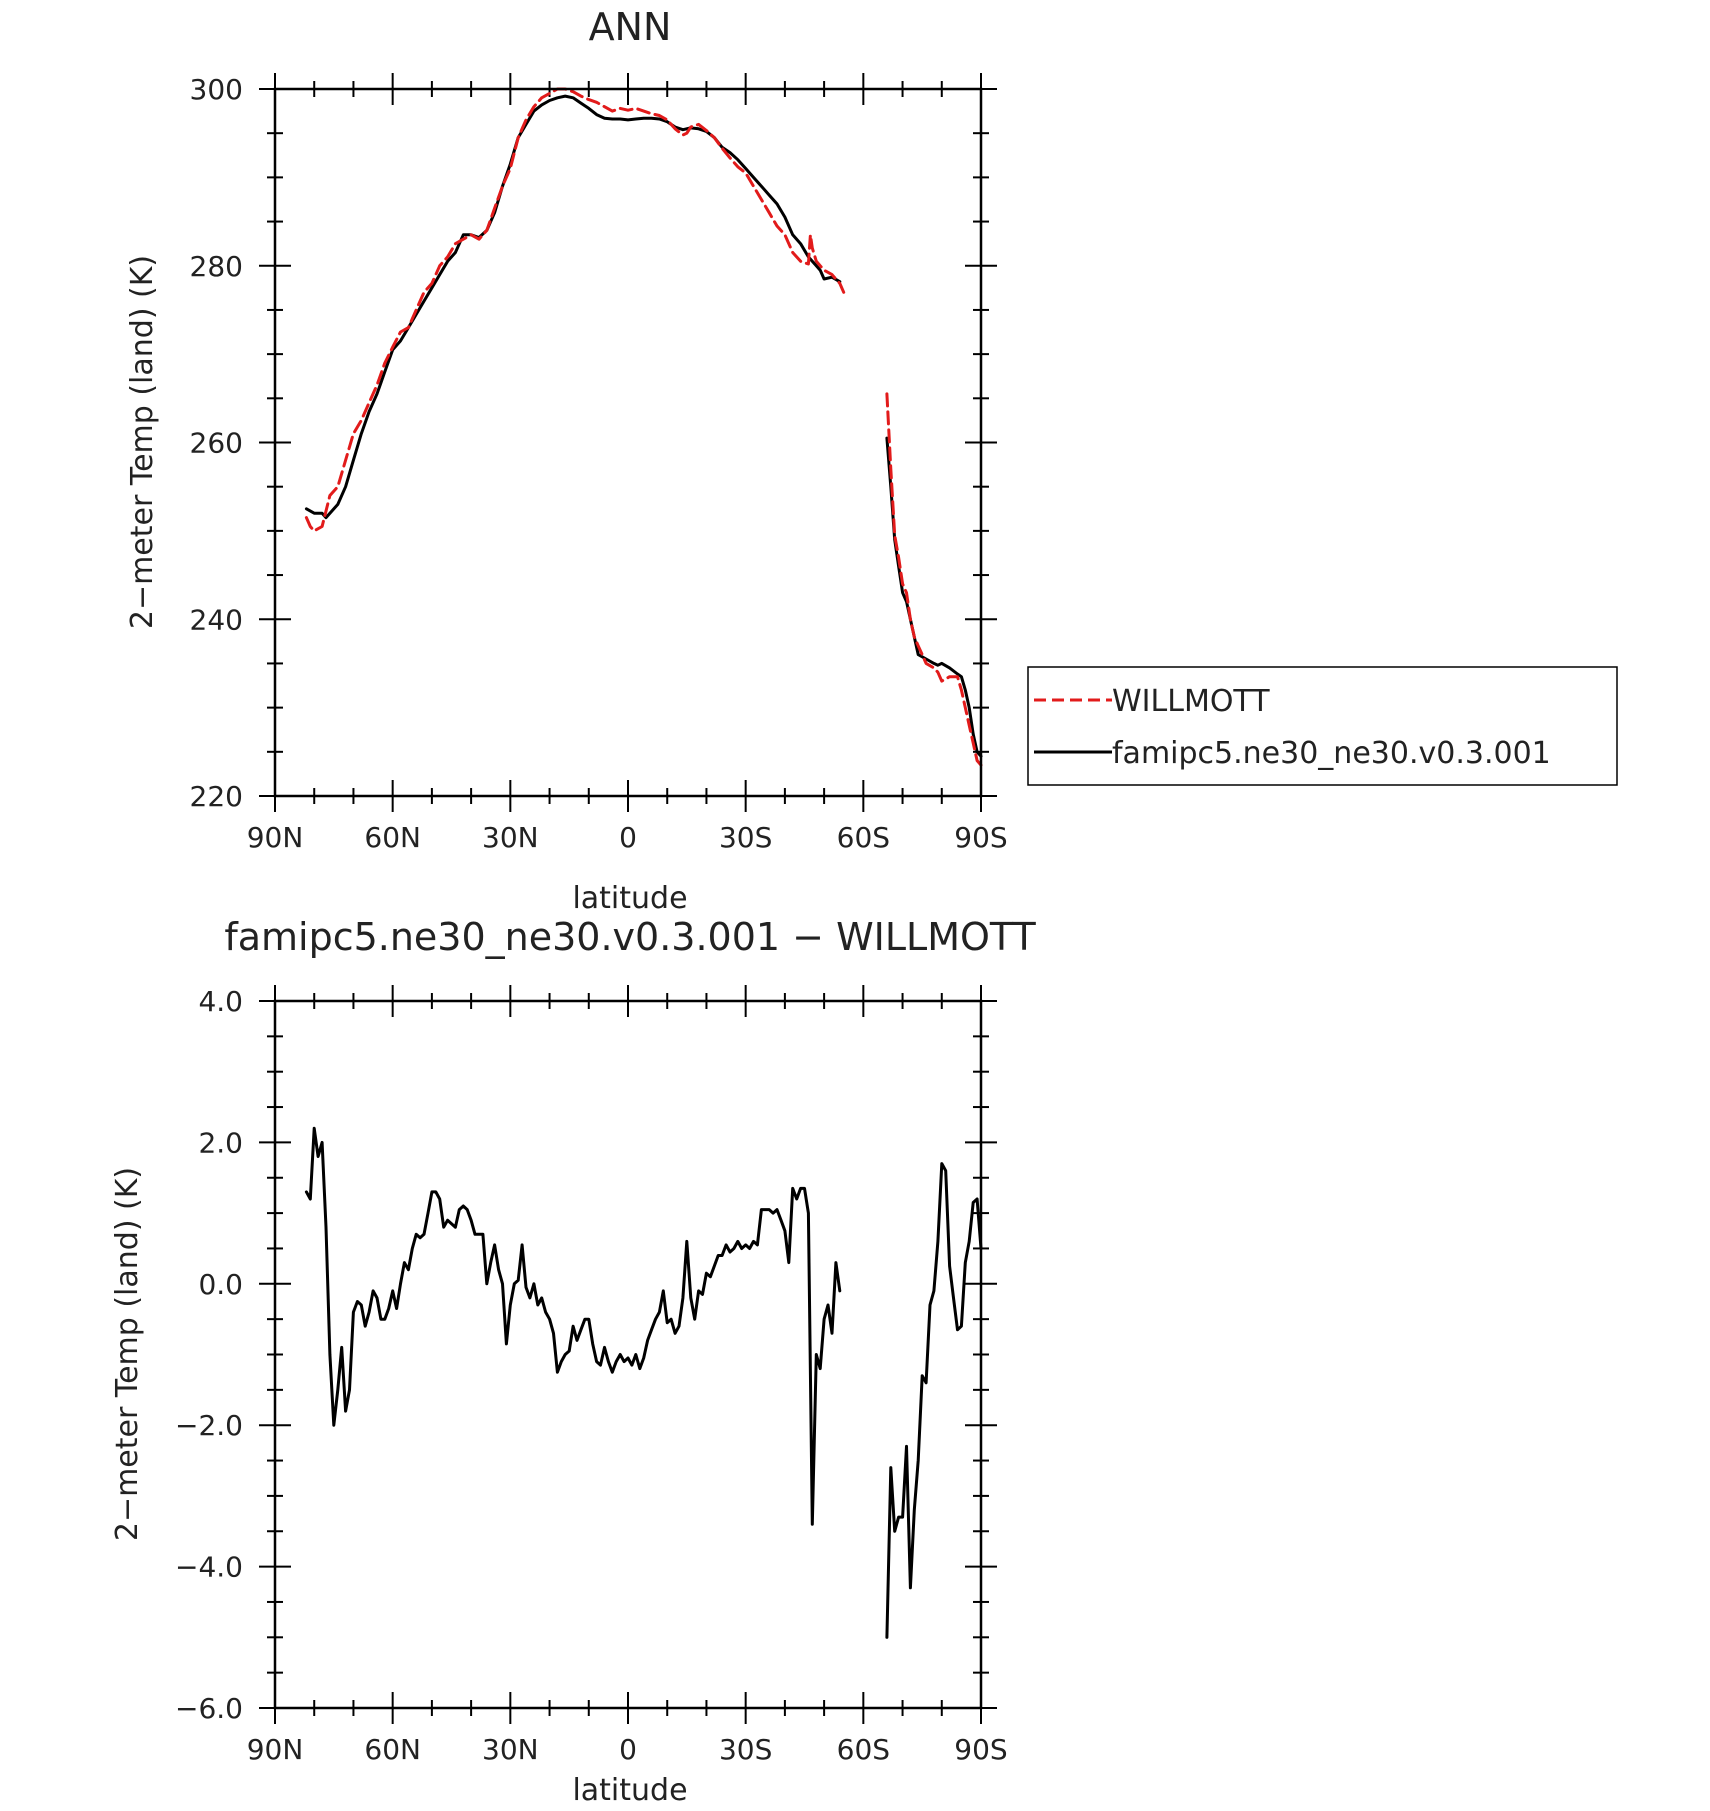 The image size is (1710, 1811). Describe the element at coordinates (863, 837) in the screenshot. I see `top-x-tick-label: 60S` at that location.